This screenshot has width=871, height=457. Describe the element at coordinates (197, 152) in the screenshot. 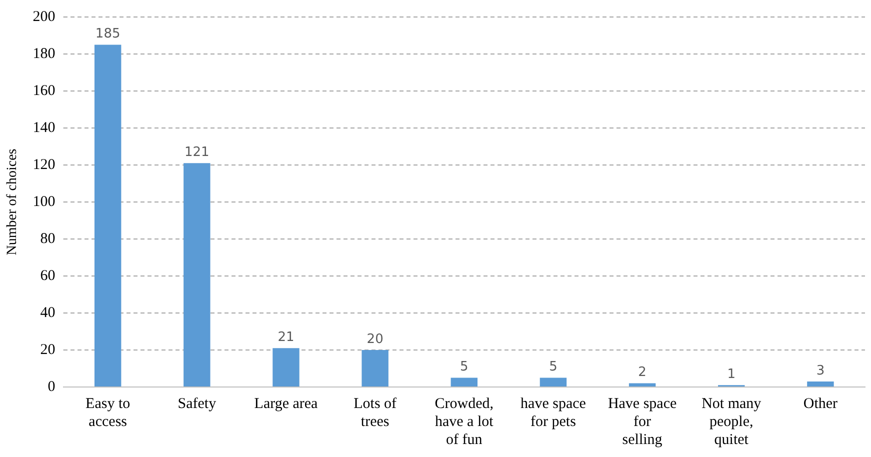

I see `data-label: 121` at that location.